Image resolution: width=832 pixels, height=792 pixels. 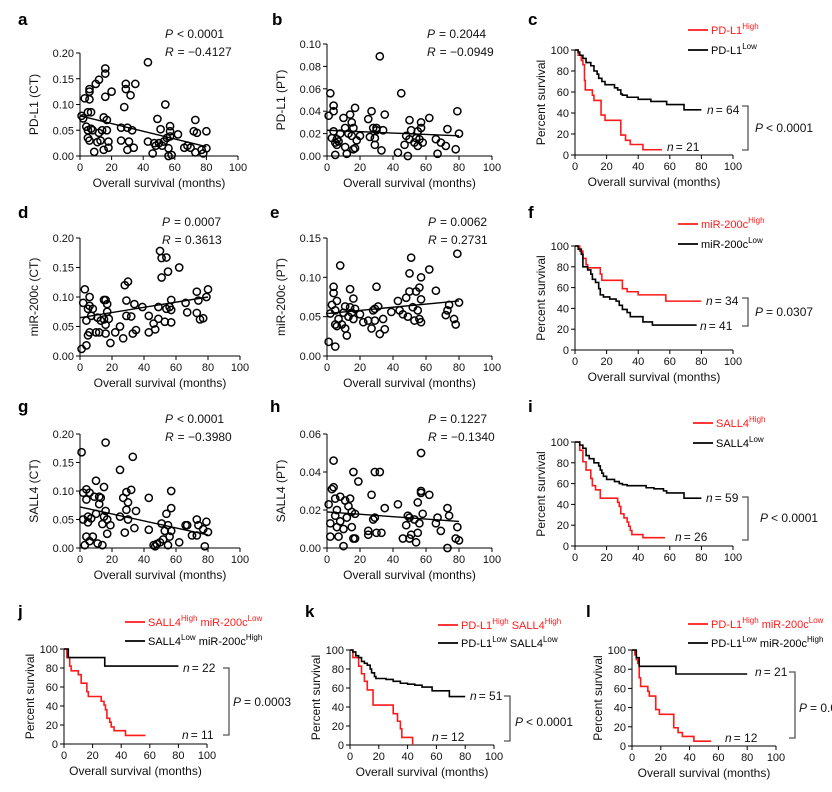 I want to click on panel-letter: a, so click(x=23, y=19).